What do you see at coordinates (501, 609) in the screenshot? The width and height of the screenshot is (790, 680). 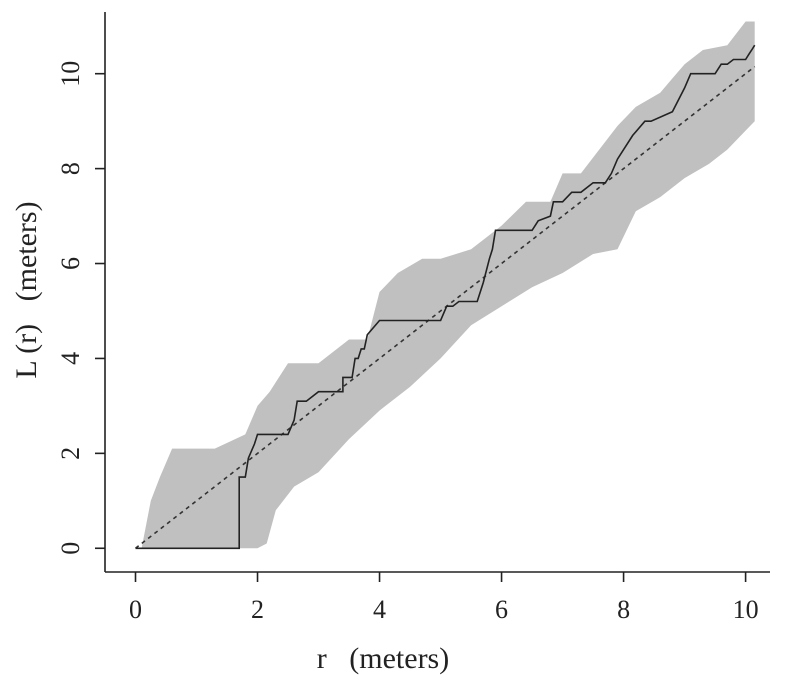 I see `x-tick-label: 6` at bounding box center [501, 609].